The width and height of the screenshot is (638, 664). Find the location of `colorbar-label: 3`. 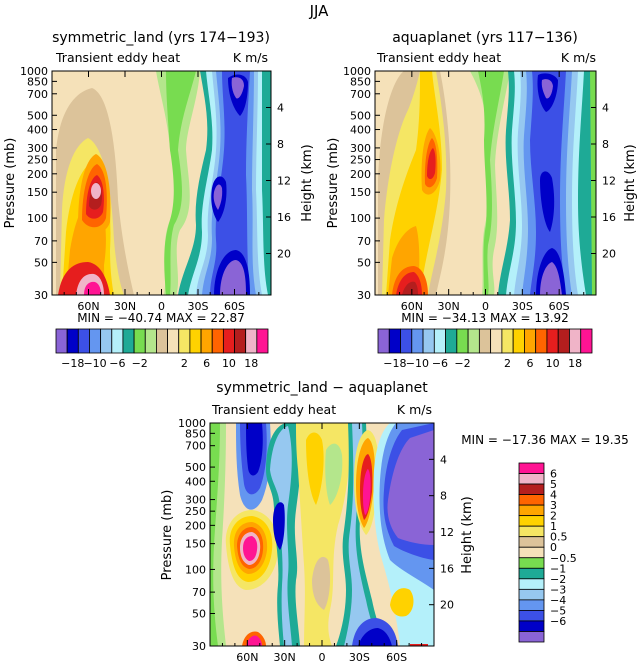

colorbar-label: 3 is located at coordinates (553, 505).